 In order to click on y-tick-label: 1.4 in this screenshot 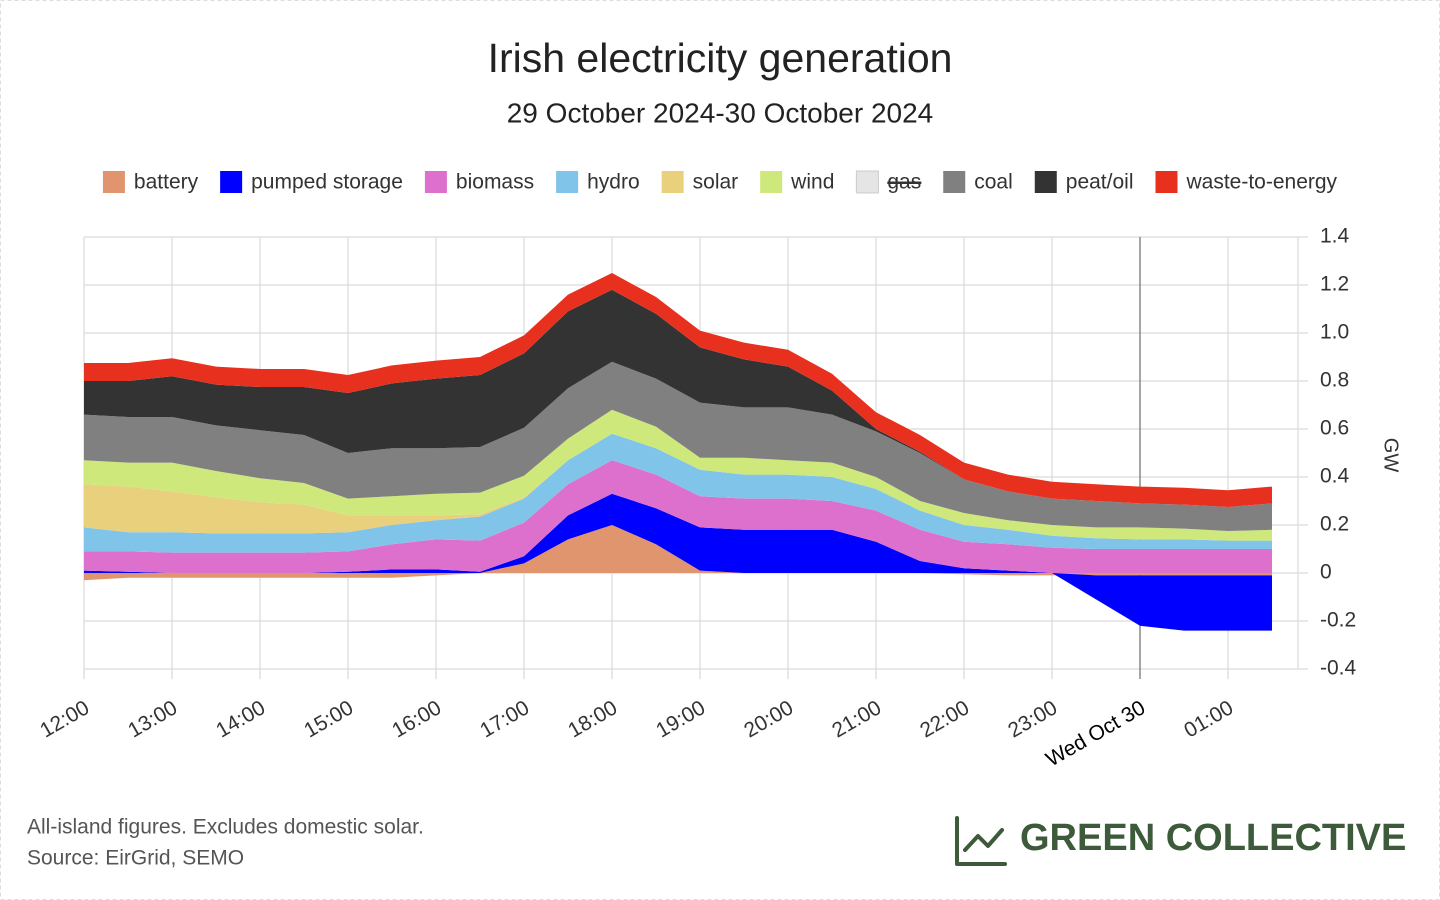, I will do `click(1335, 236)`.